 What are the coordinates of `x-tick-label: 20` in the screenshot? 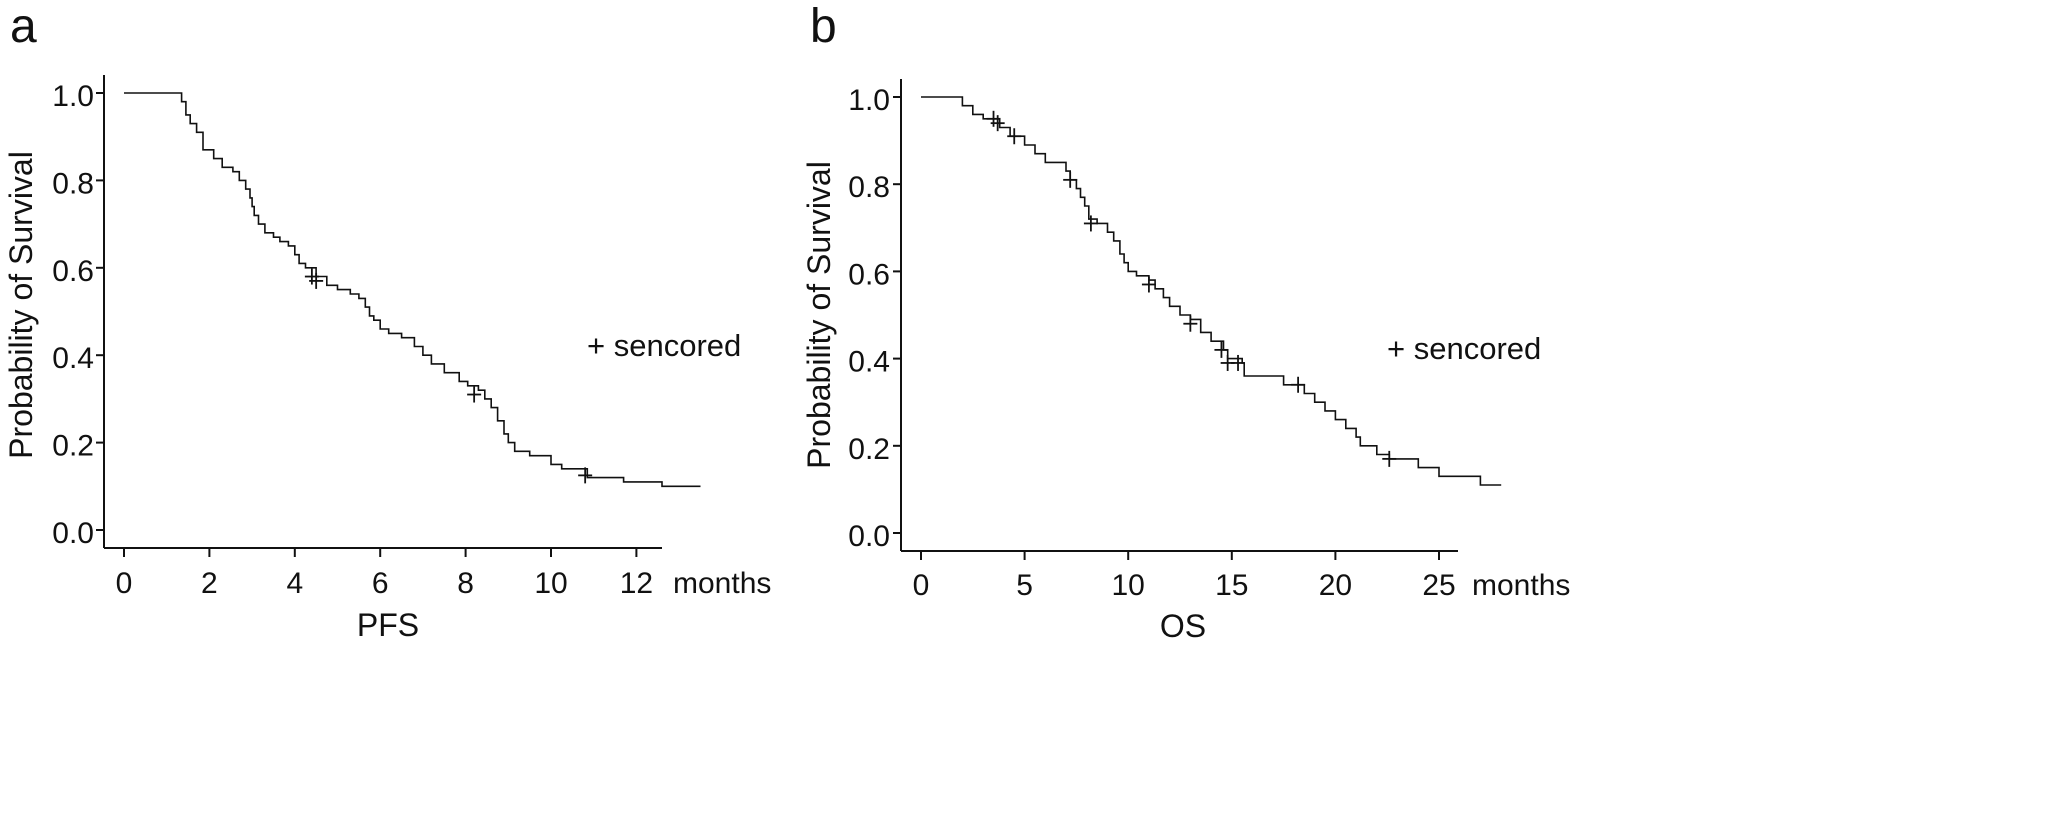 It's located at (1335, 585).